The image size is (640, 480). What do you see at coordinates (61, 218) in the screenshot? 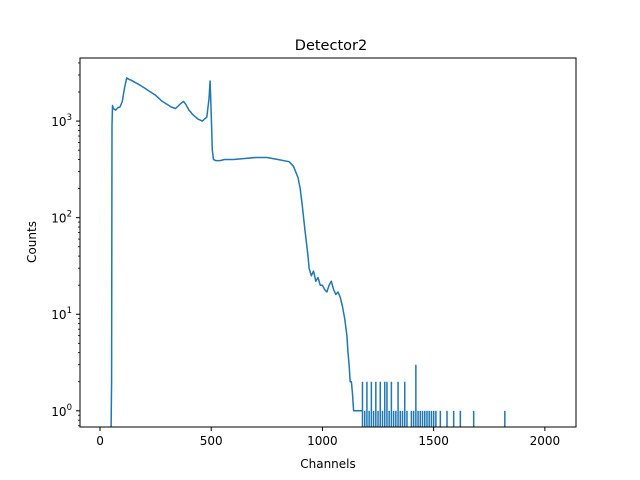
I see `y-tick-label: 10²` at bounding box center [61, 218].